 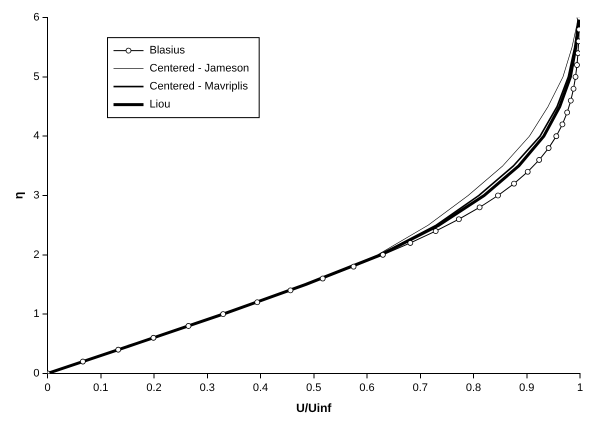 What do you see at coordinates (36, 254) in the screenshot?
I see `y-tick-label: 2` at bounding box center [36, 254].